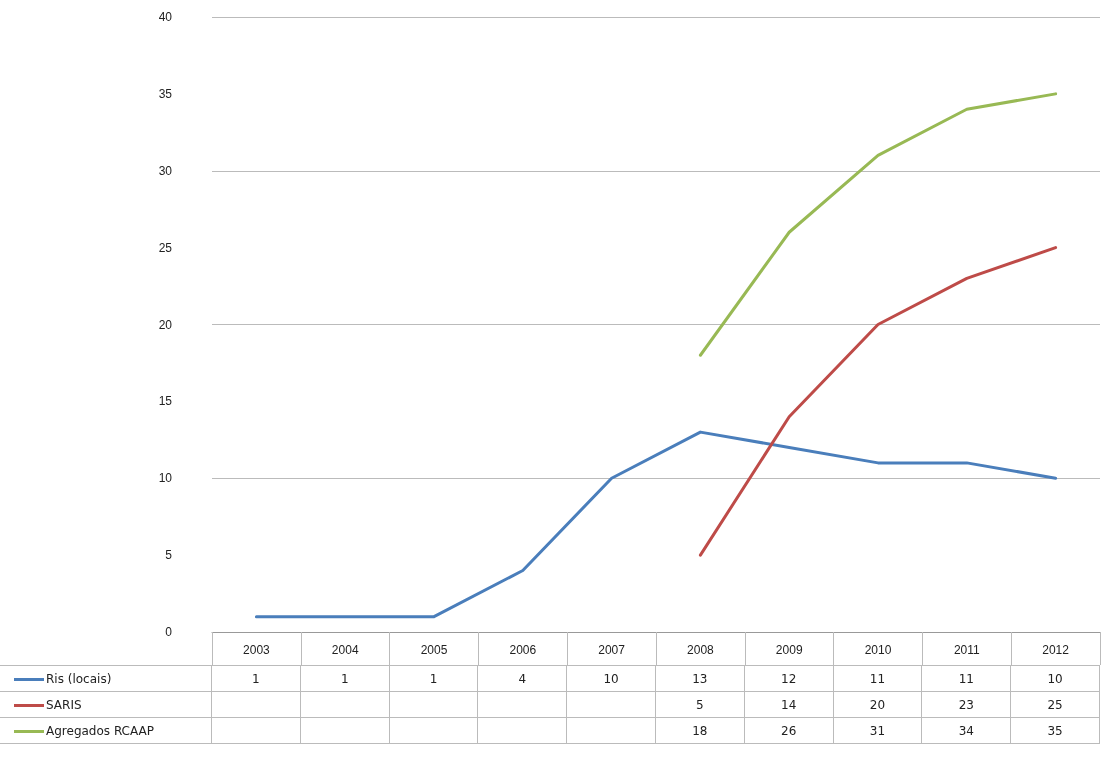  I want to click on y-tick-label: 10, so click(165, 478).